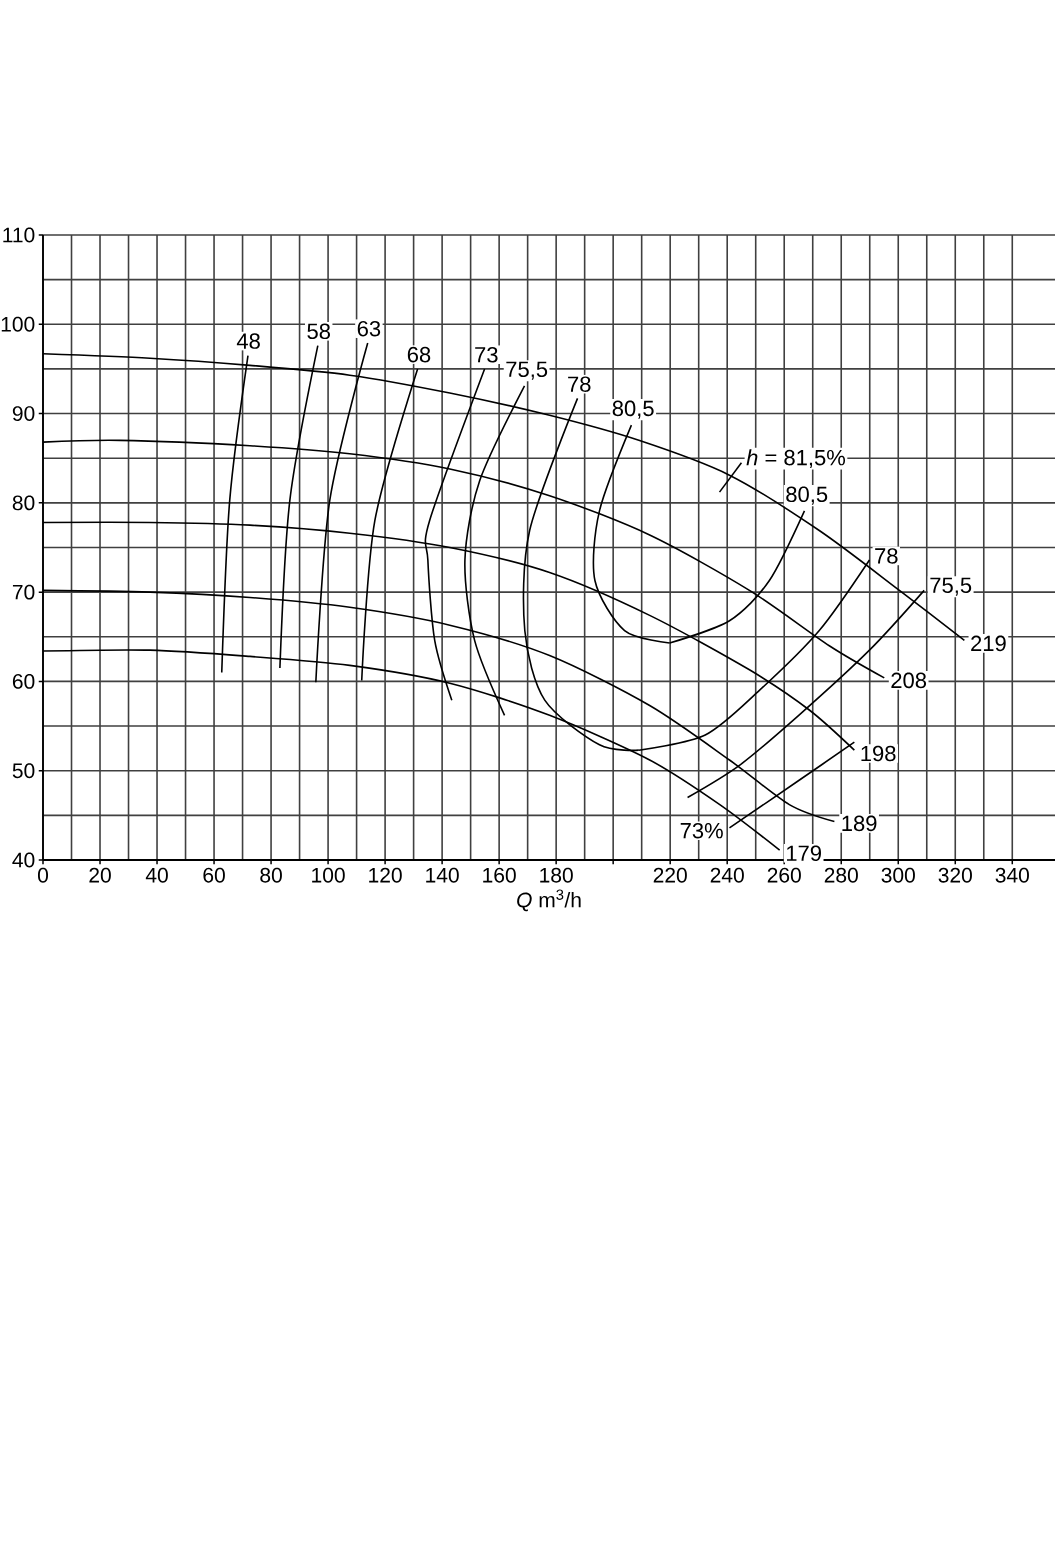 Image resolution: width=1055 pixels, height=1560 pixels. What do you see at coordinates (385, 875) in the screenshot?
I see `x-tick-label: 120` at bounding box center [385, 875].